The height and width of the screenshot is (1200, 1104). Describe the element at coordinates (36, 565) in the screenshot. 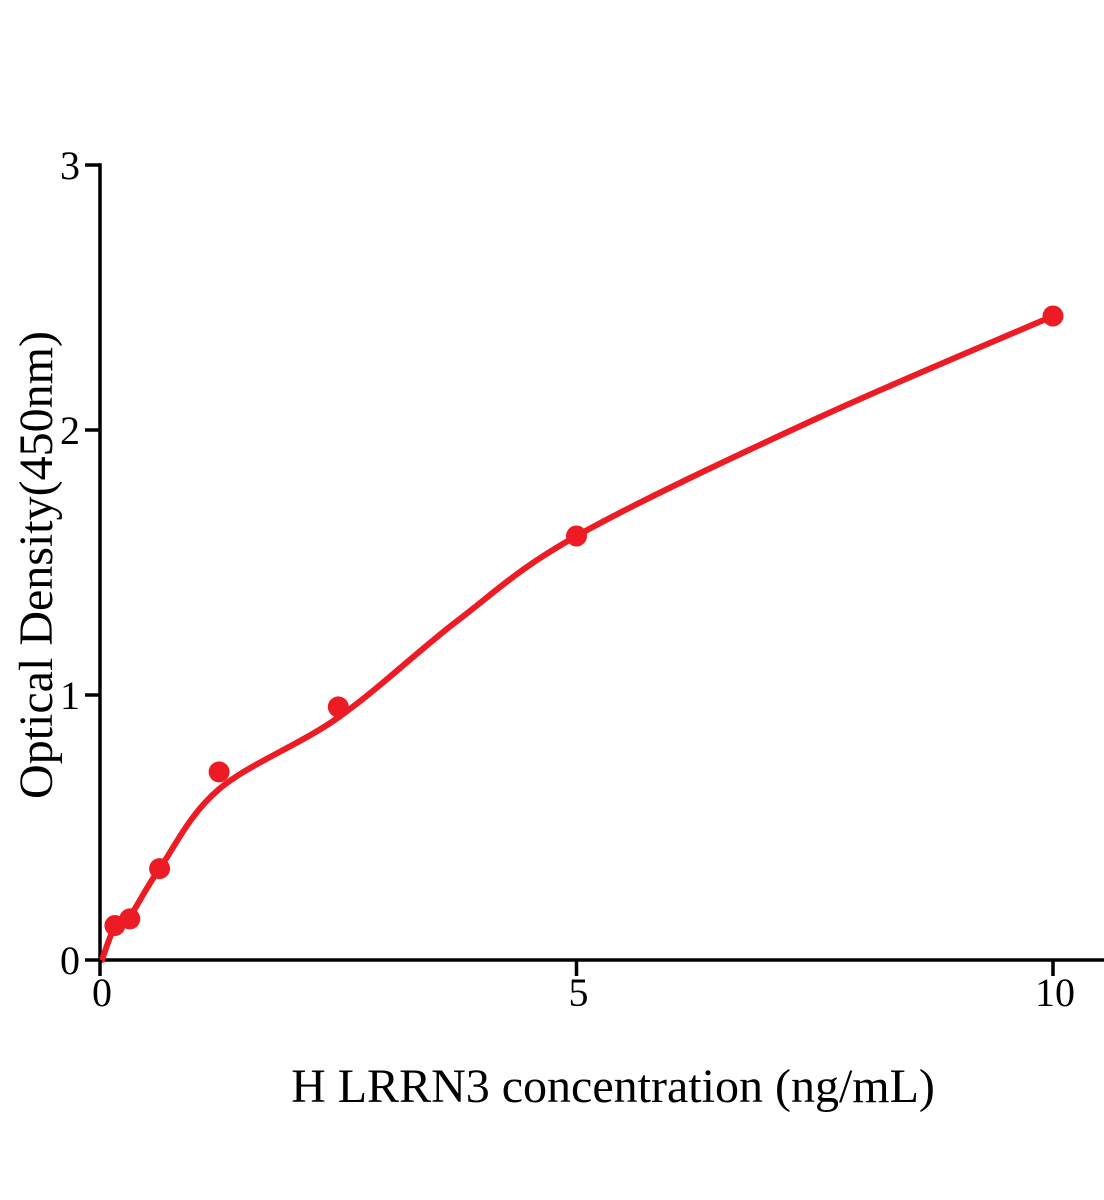

I see `y-axis-title: Optical Density(450nm)` at that location.